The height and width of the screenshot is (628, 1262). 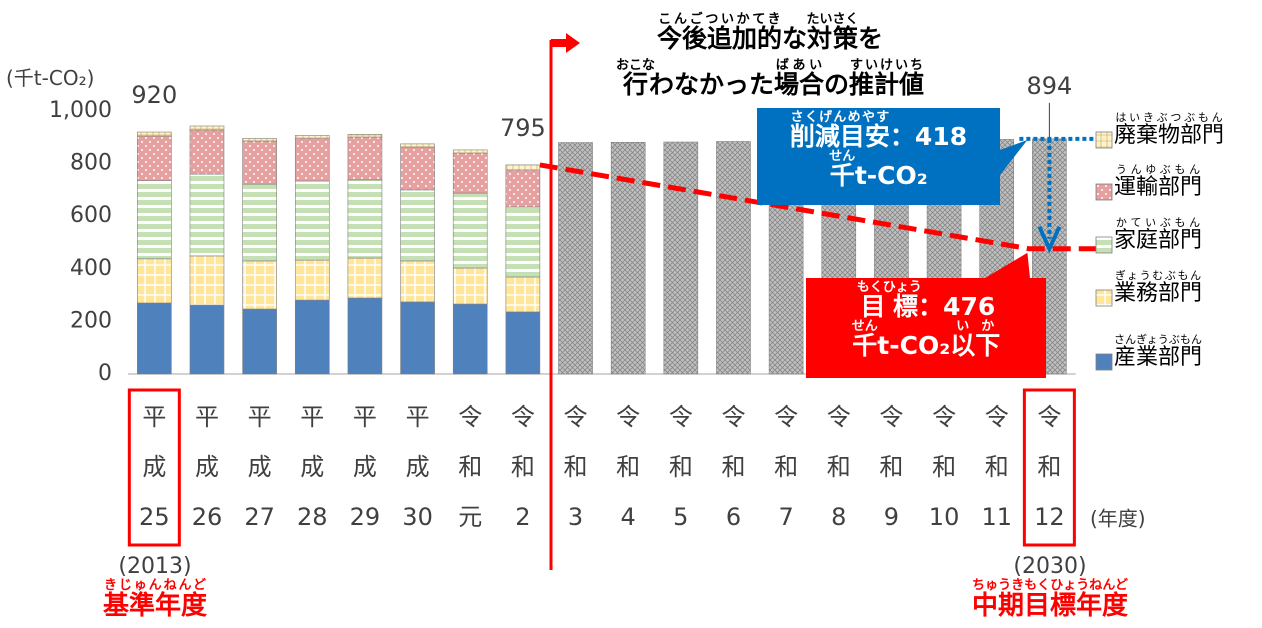 I want to click on callout-pointer, so click(x=1007, y=265).